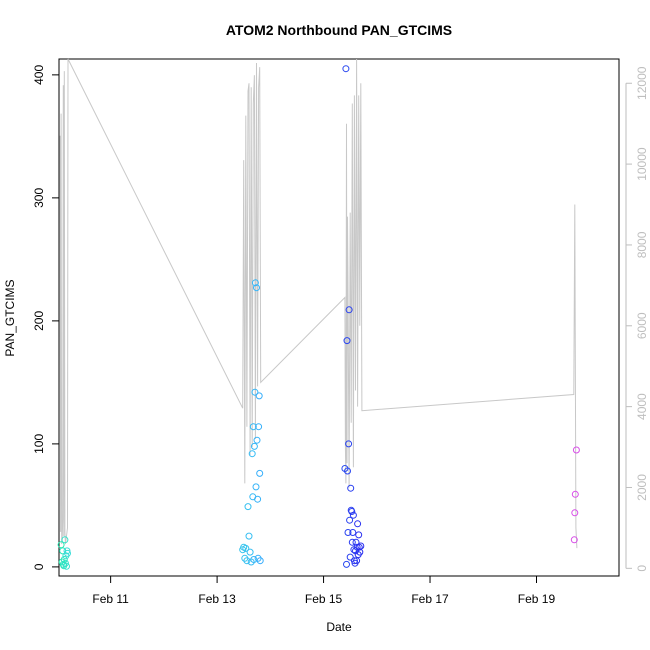 The image size is (650, 650). What do you see at coordinates (339, 627) in the screenshot?
I see `x-axis-label: Date` at bounding box center [339, 627].